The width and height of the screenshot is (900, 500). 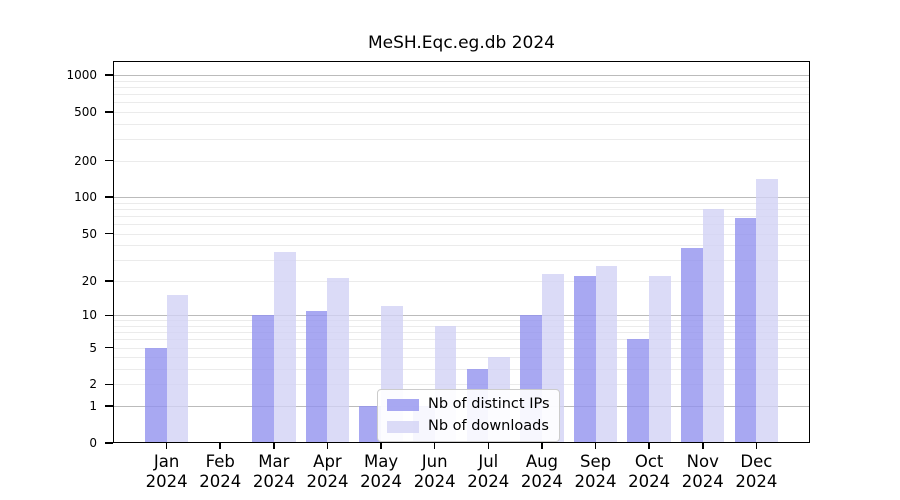 I want to click on x-tick-label: May 2024, so click(x=381, y=471).